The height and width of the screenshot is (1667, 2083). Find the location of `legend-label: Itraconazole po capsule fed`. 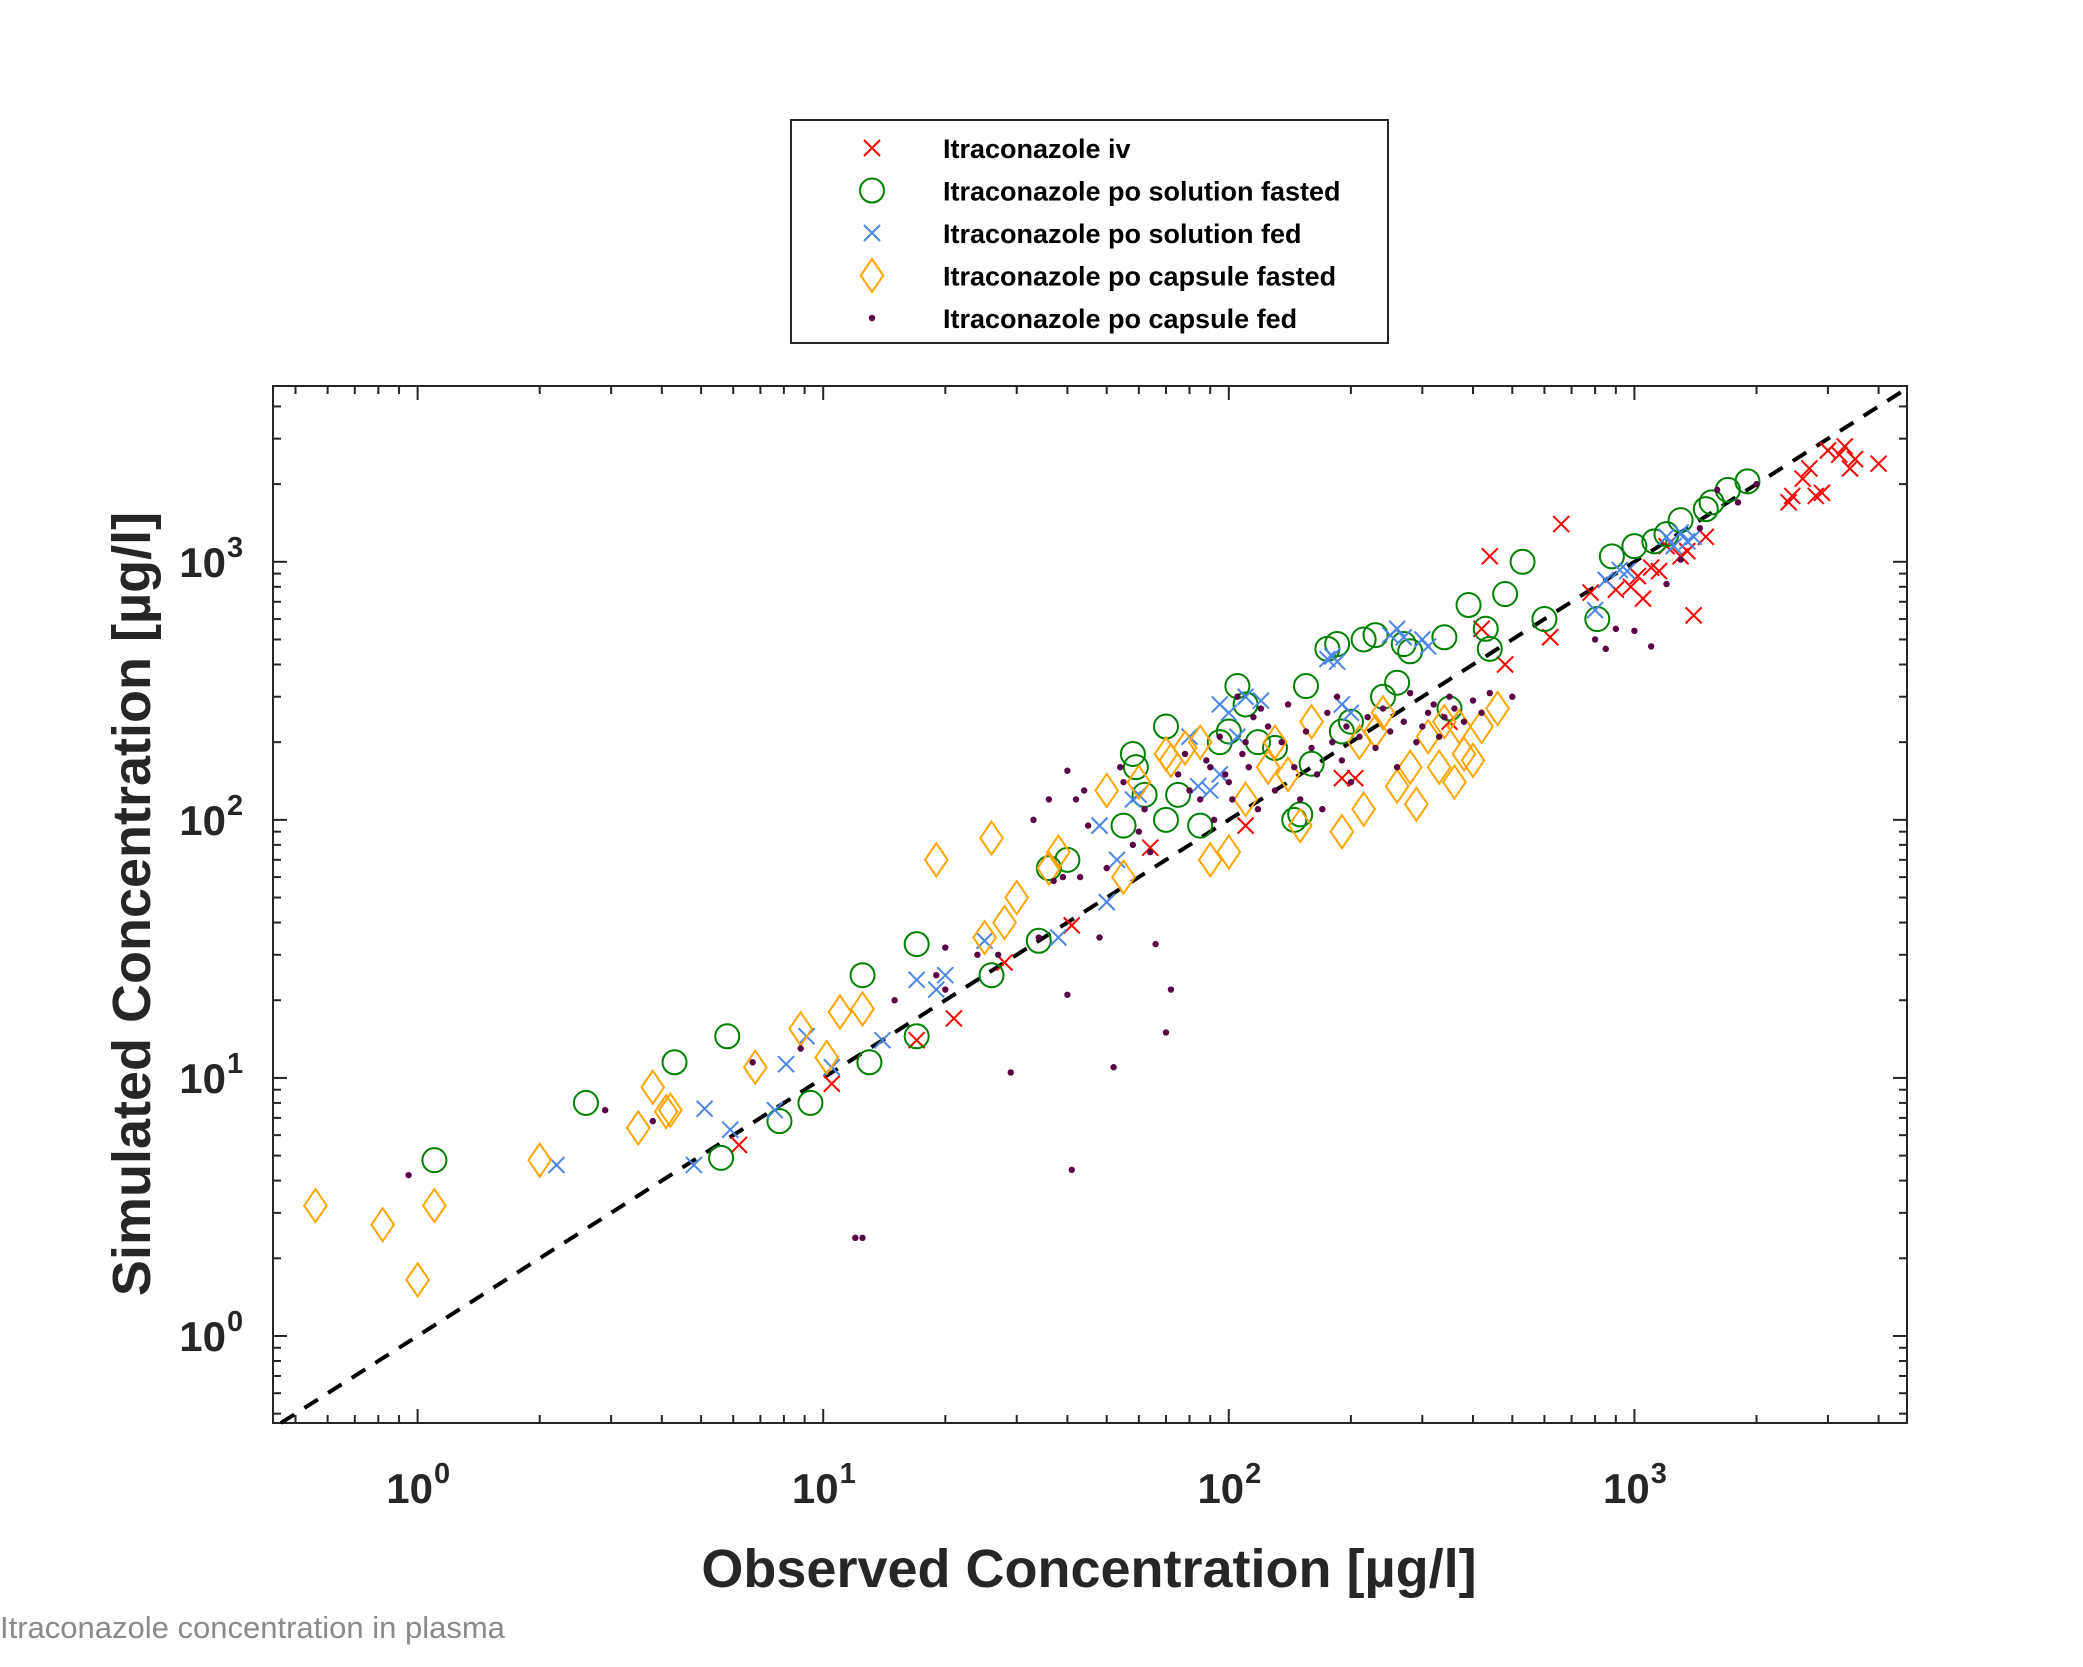

legend-label: Itraconazole po capsule fed is located at coordinates (1120, 319).